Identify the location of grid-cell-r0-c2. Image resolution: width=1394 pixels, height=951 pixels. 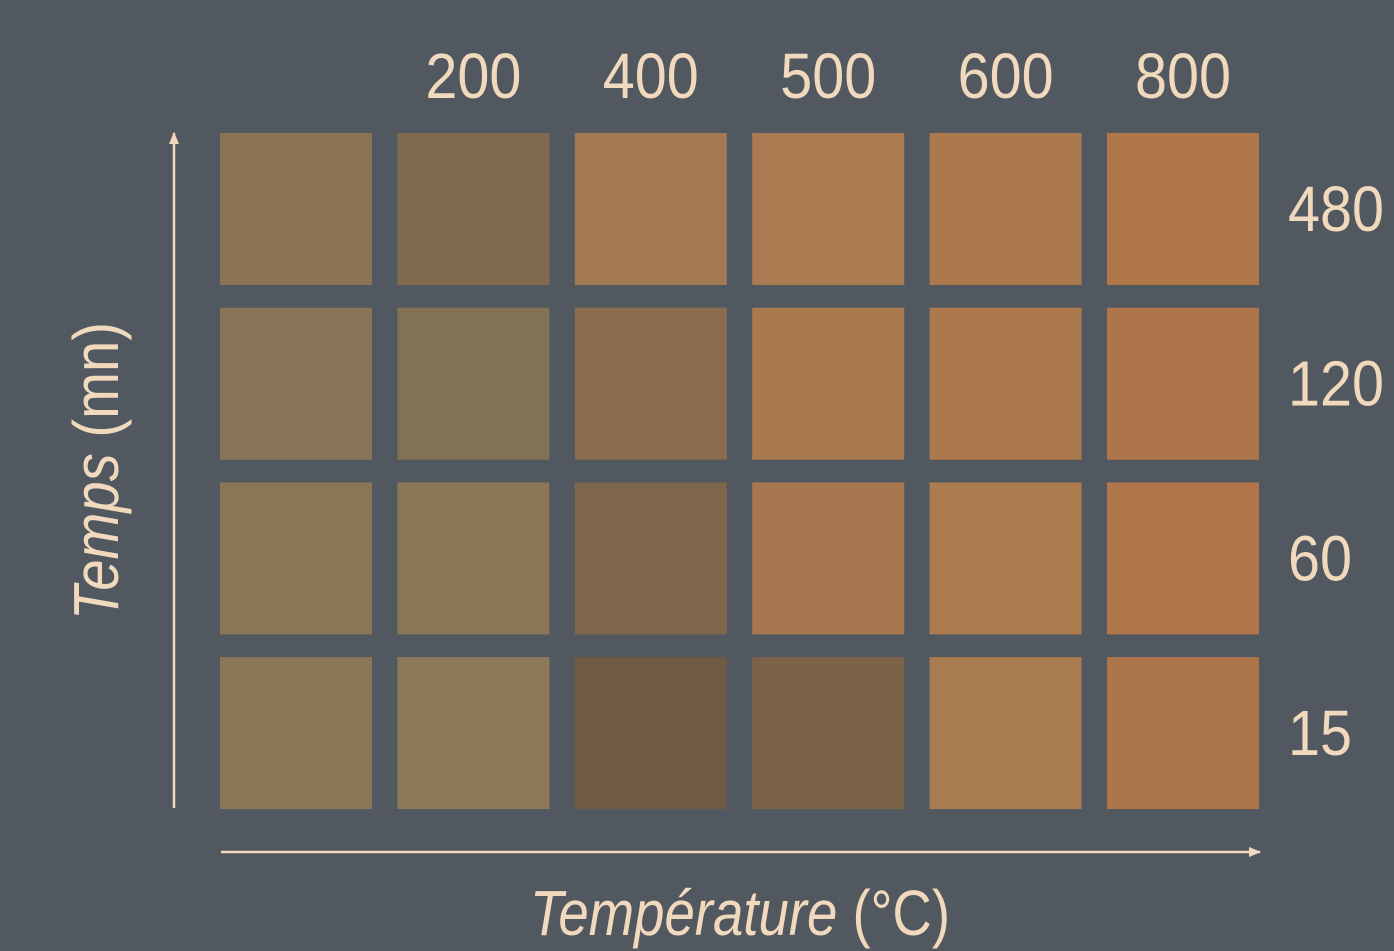
(650, 209).